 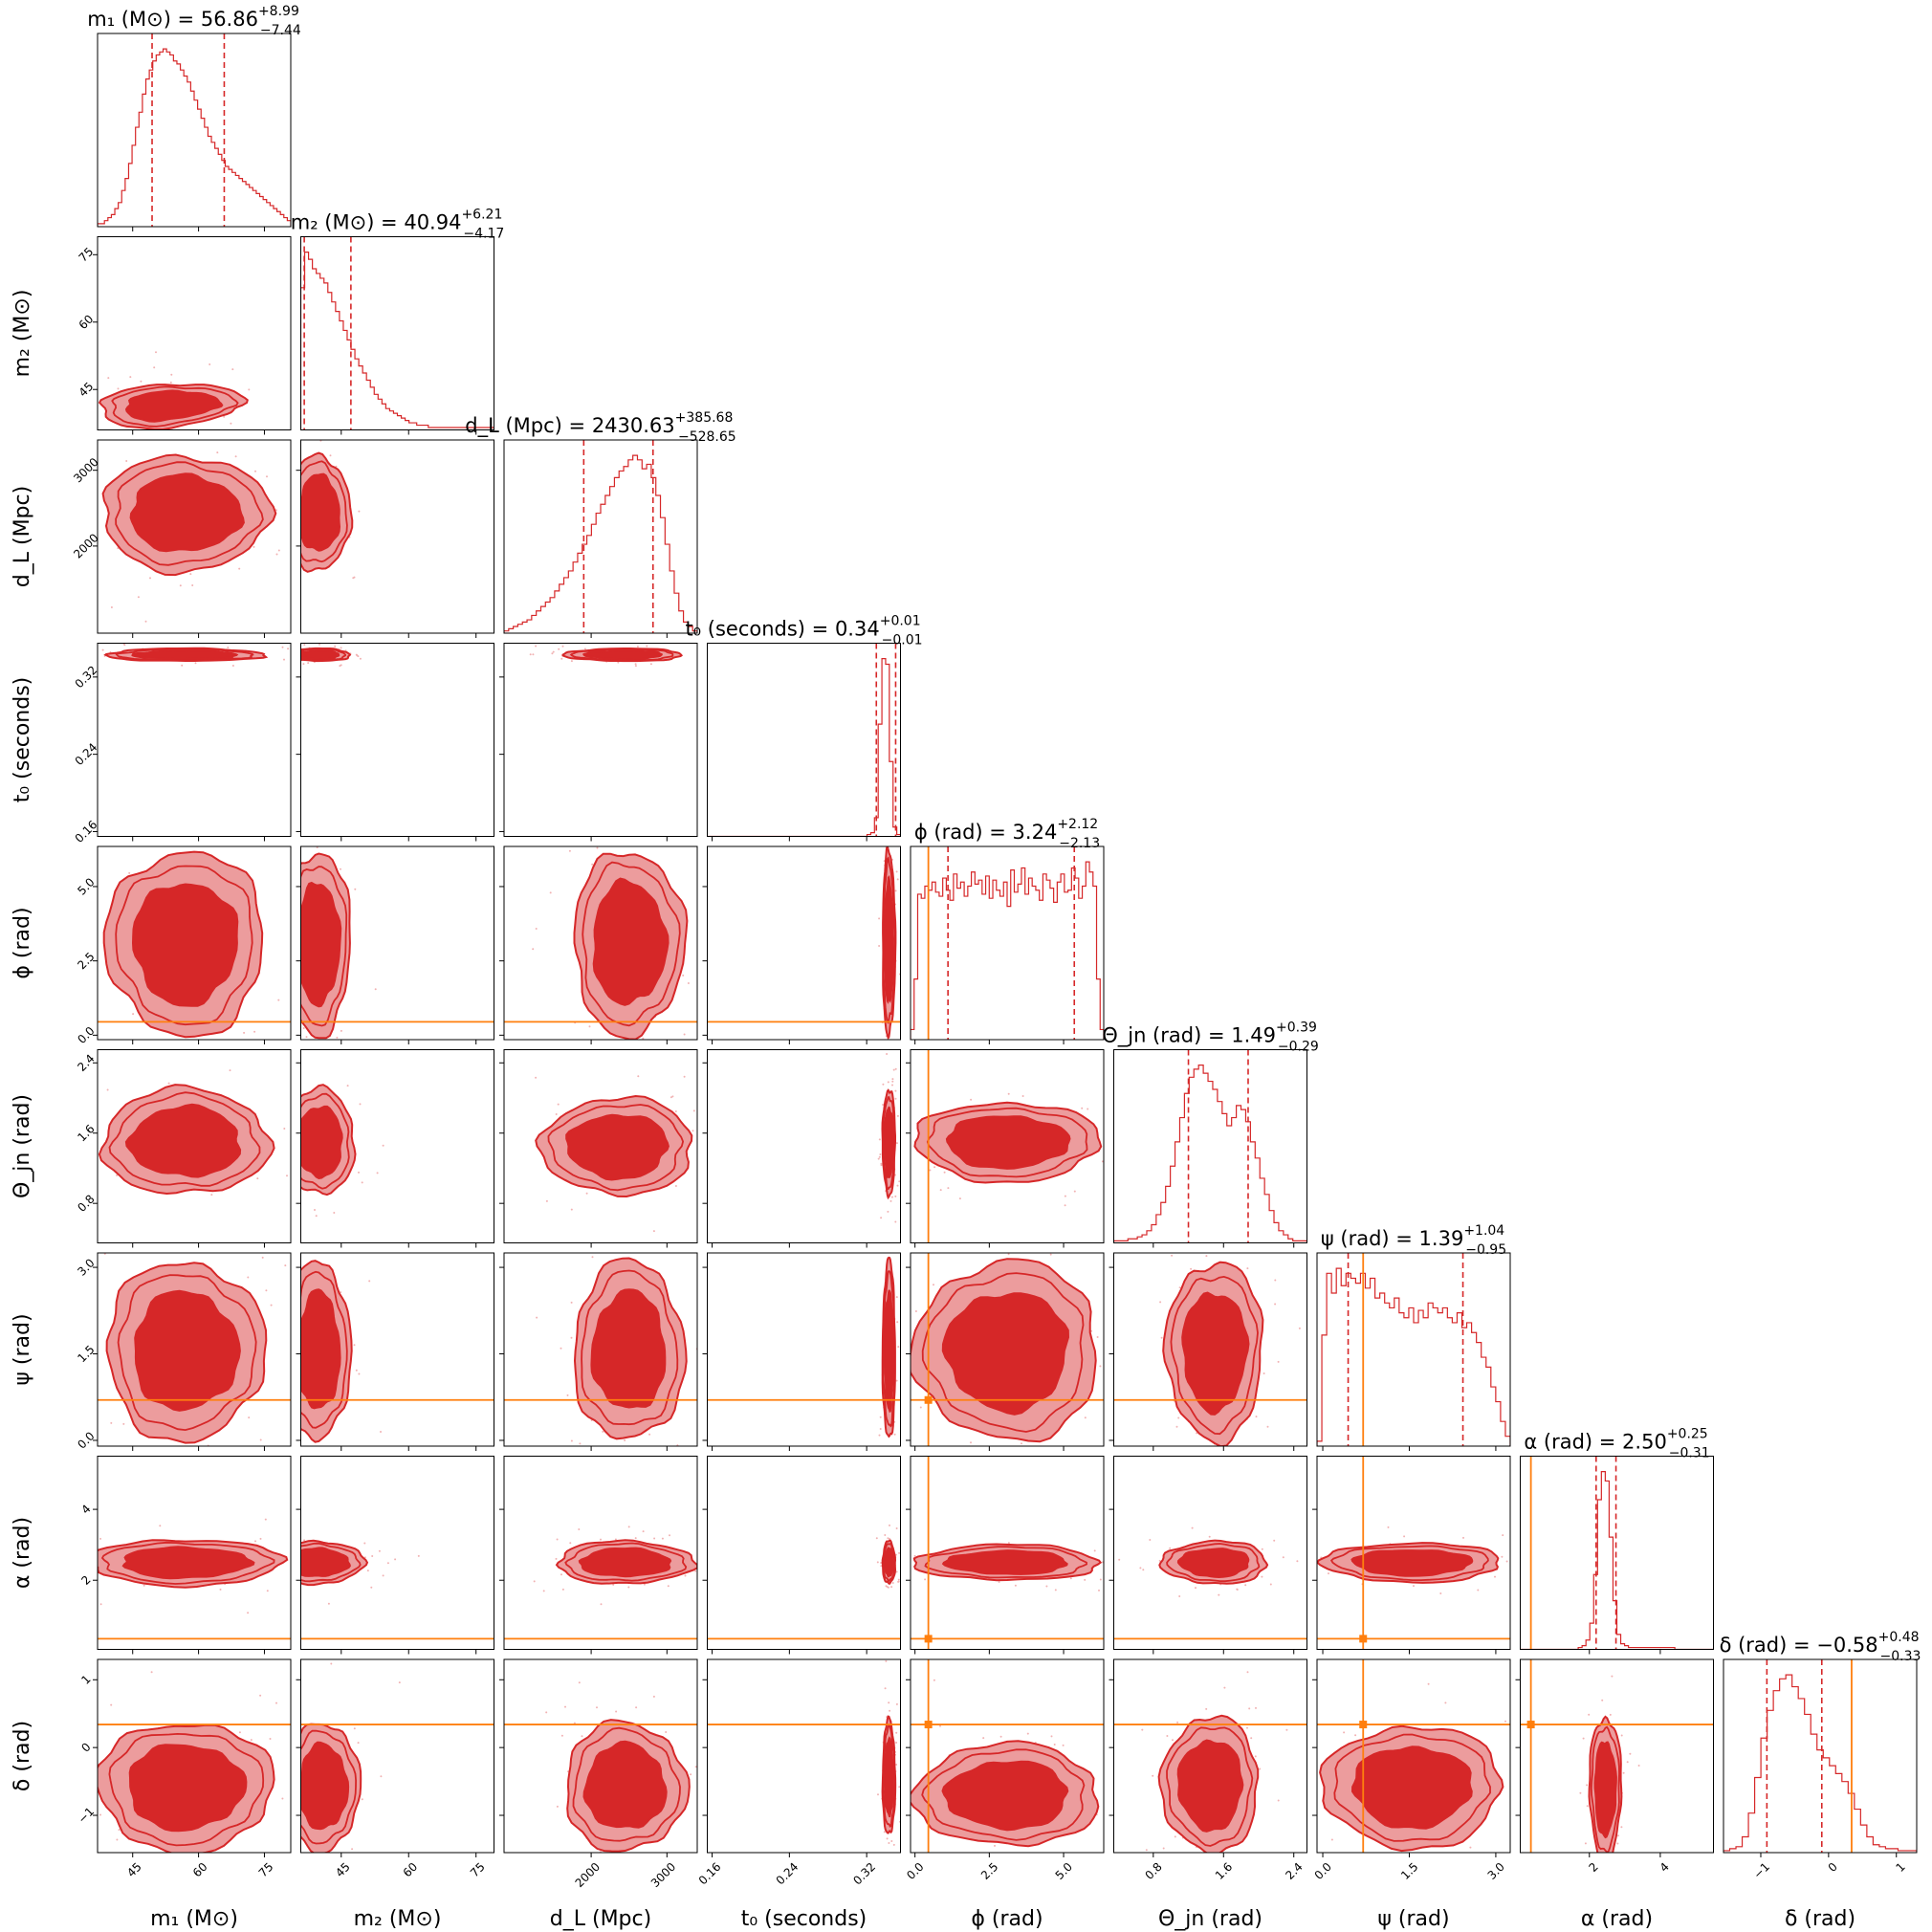 What do you see at coordinates (928, 1399) in the screenshot?
I see `truth-marker` at bounding box center [928, 1399].